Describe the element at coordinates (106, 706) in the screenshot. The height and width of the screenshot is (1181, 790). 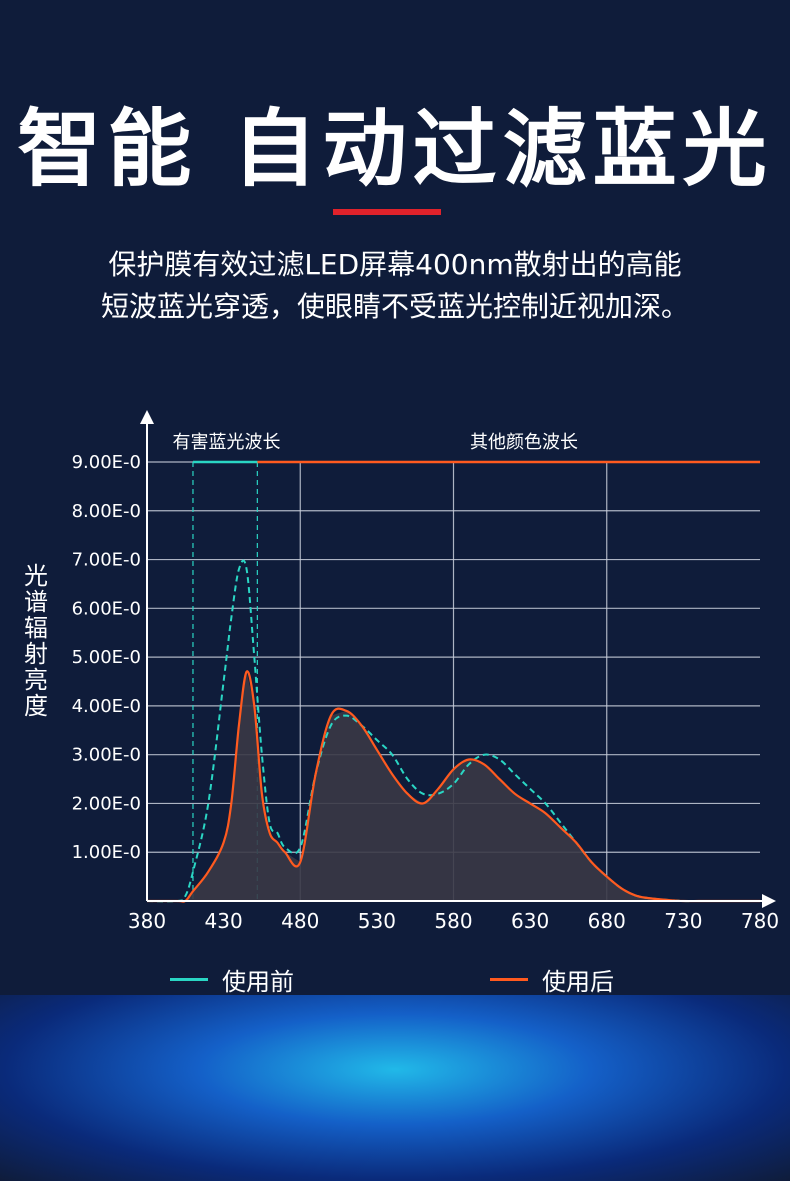
I see `y-tick-label: 4.00E-0` at that location.